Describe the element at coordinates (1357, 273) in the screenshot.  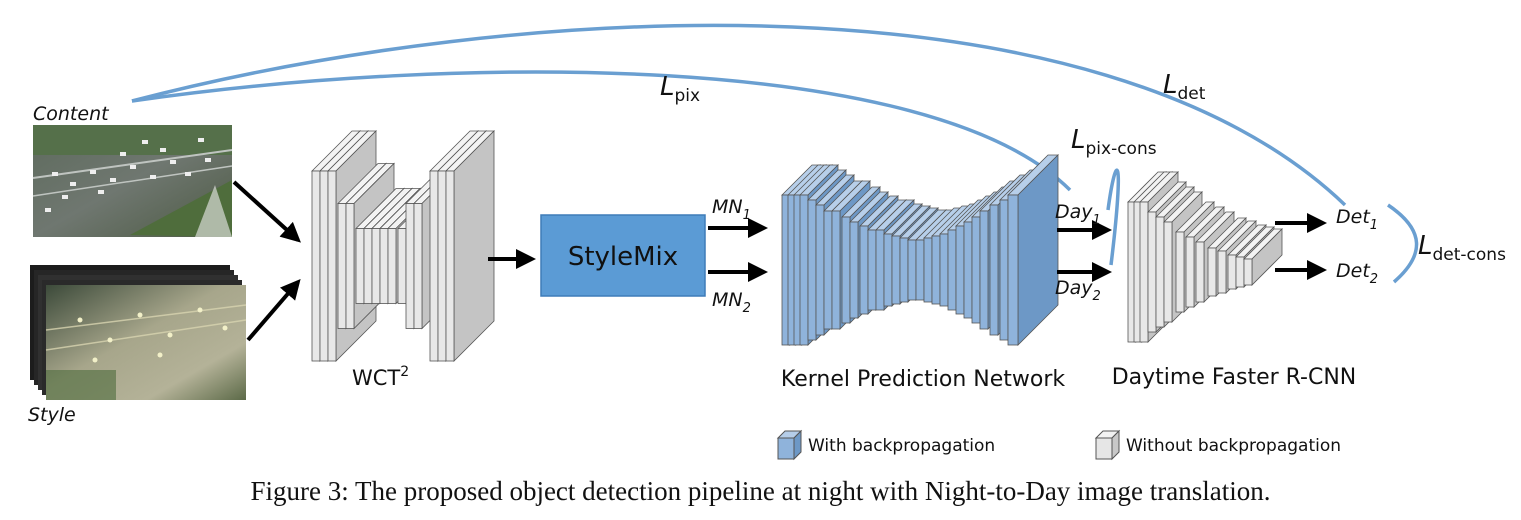
I see `det2-label: Det2` at that location.